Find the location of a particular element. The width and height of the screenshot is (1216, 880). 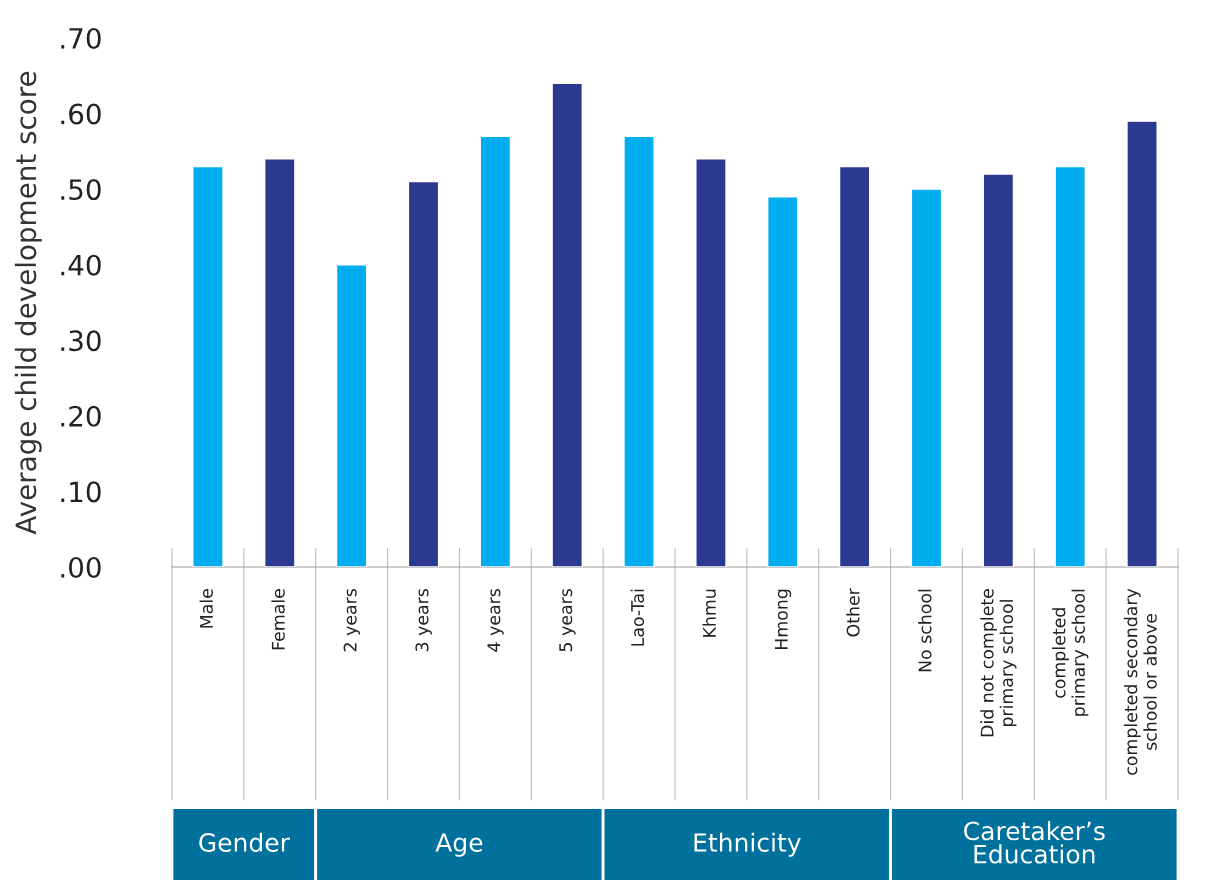

x-tick-label: Hmong is located at coordinates (783, 619).